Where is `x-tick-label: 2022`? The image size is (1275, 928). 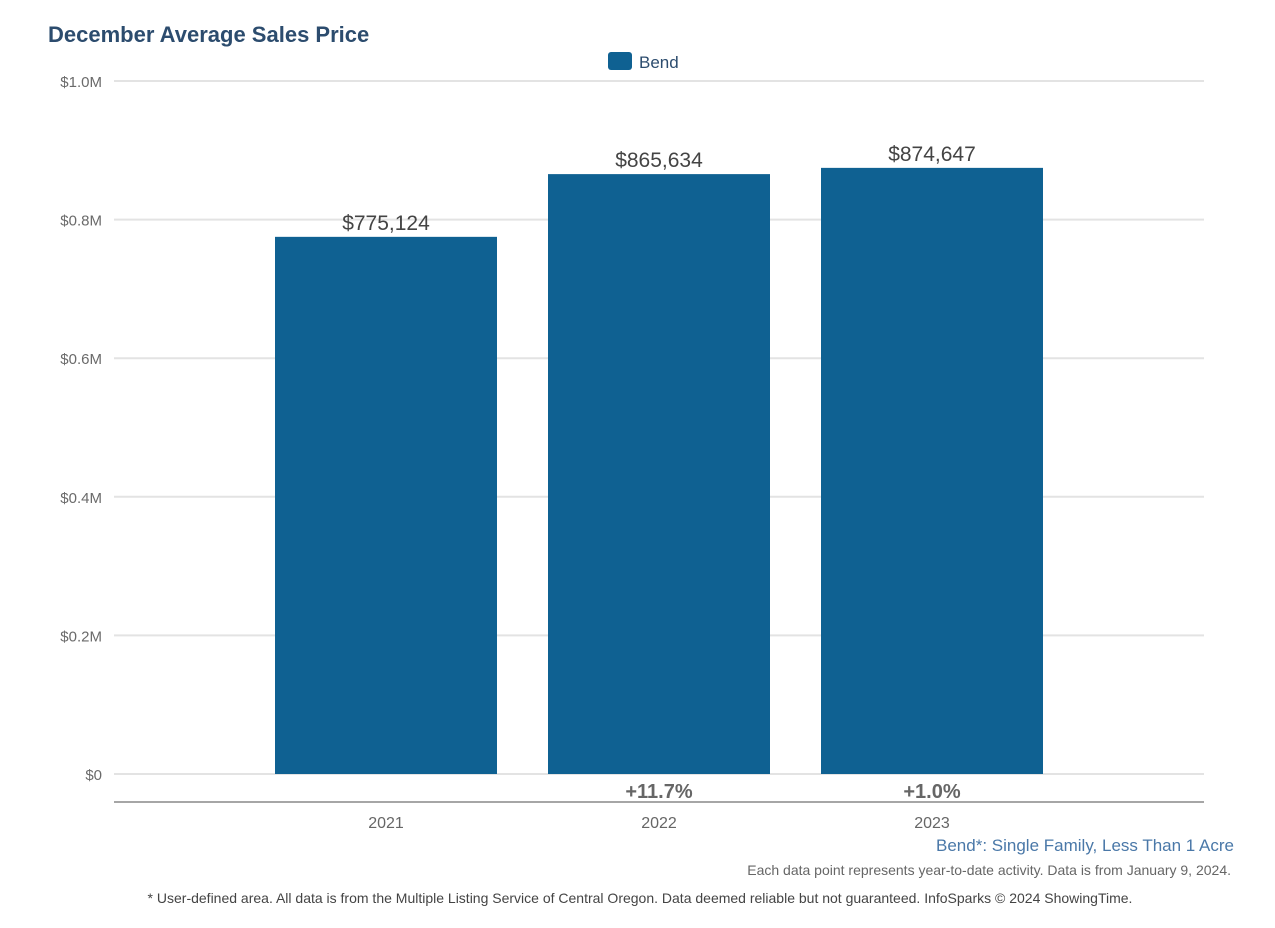 x-tick-label: 2022 is located at coordinates (659, 823).